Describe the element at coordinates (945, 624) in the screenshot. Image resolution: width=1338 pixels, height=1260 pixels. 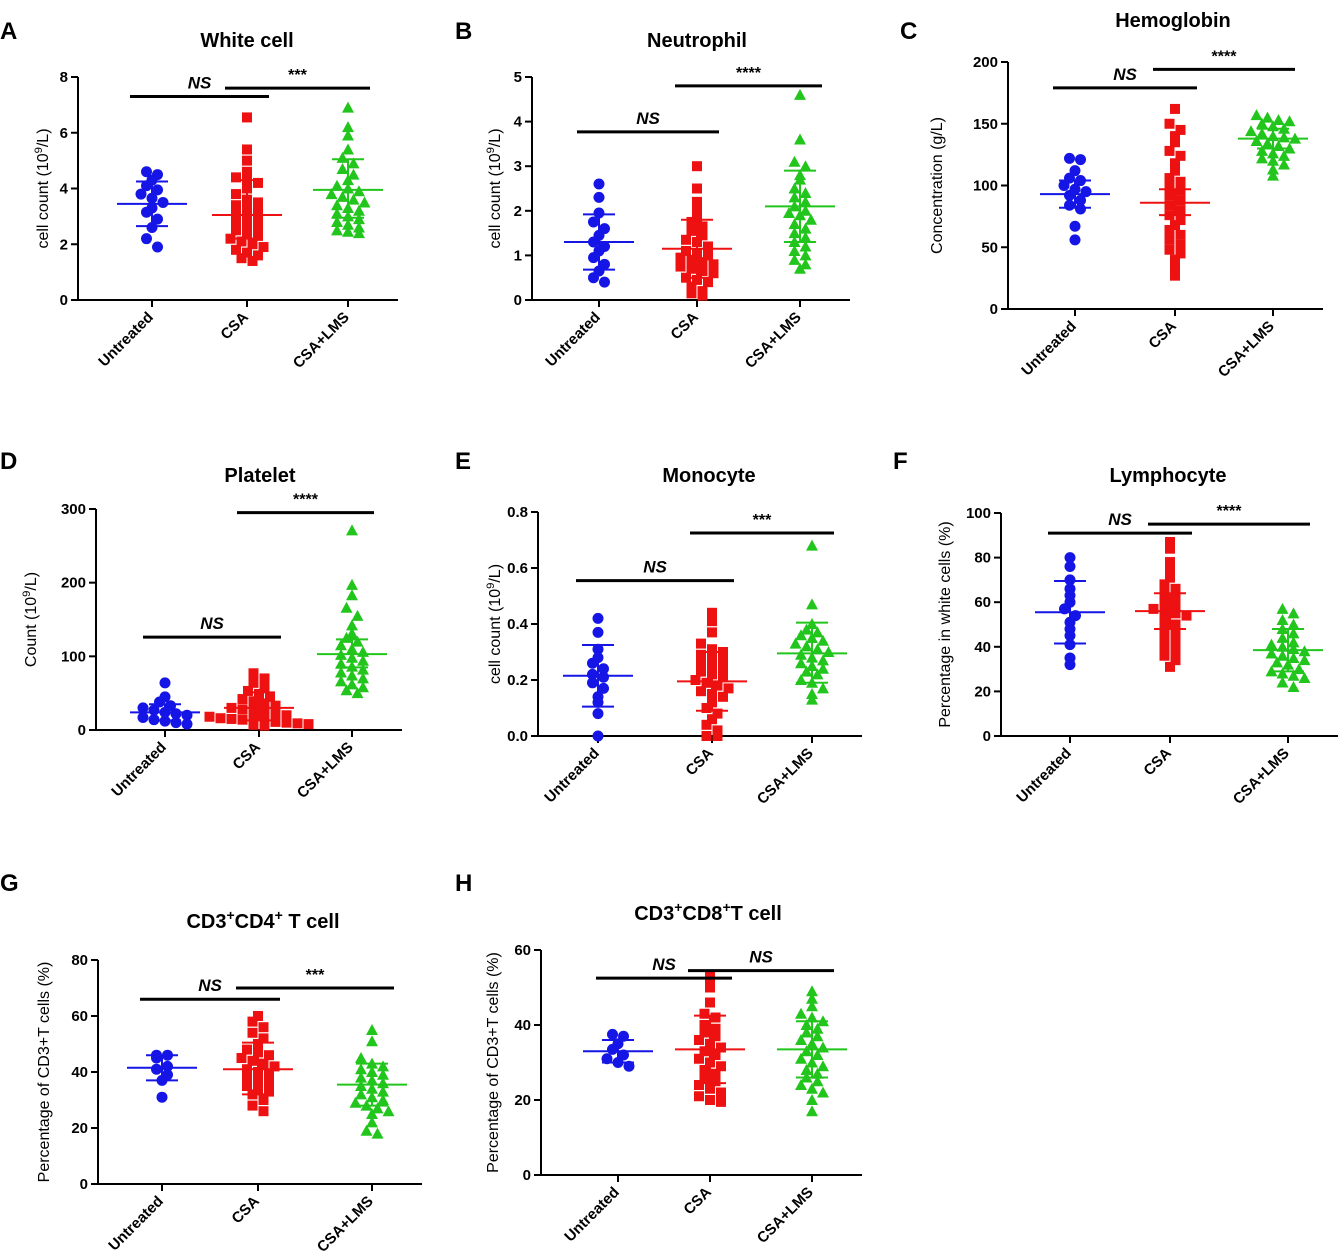
I see `y-axis-label: Percentage in white cells (%)` at that location.